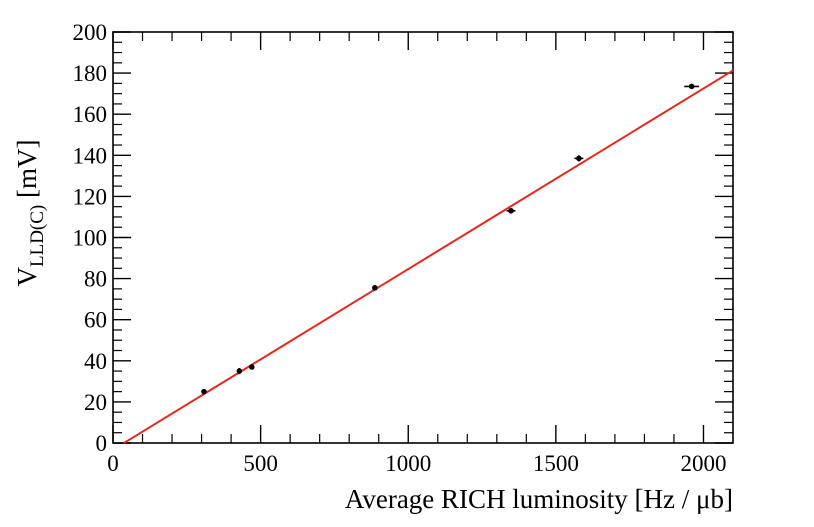  I want to click on x-tick-label: 0, so click(113, 463).